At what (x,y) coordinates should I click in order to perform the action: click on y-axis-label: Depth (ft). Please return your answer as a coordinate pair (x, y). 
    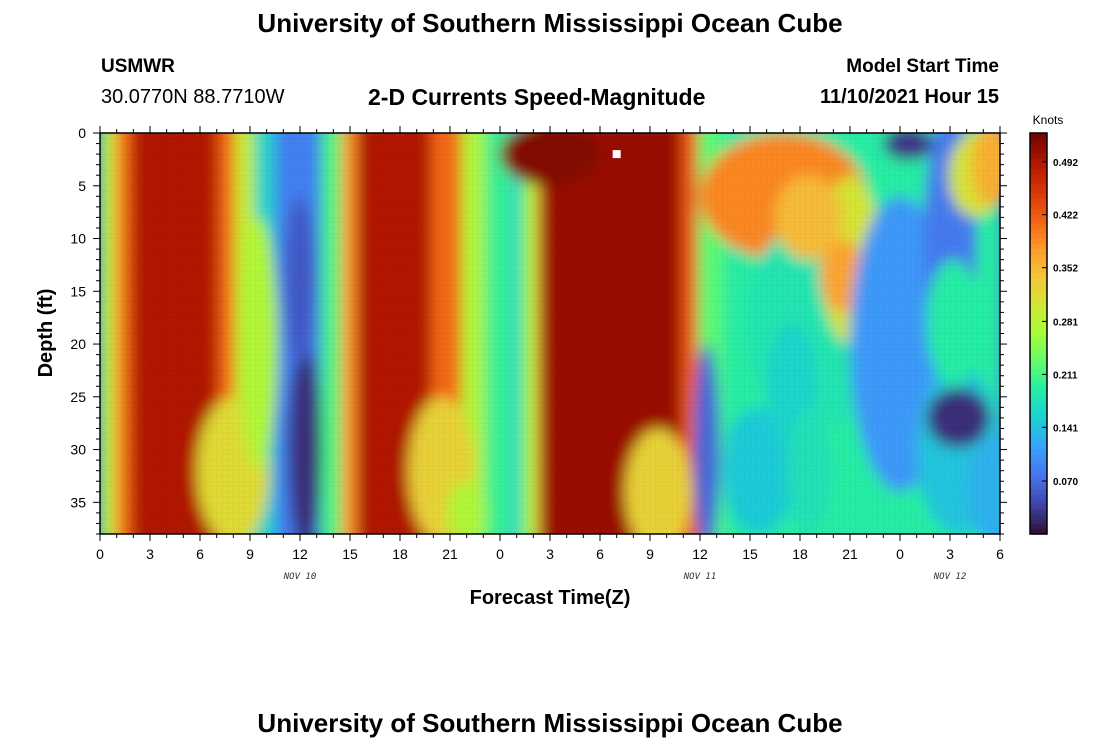
    Looking at the image, I should click on (46, 333).